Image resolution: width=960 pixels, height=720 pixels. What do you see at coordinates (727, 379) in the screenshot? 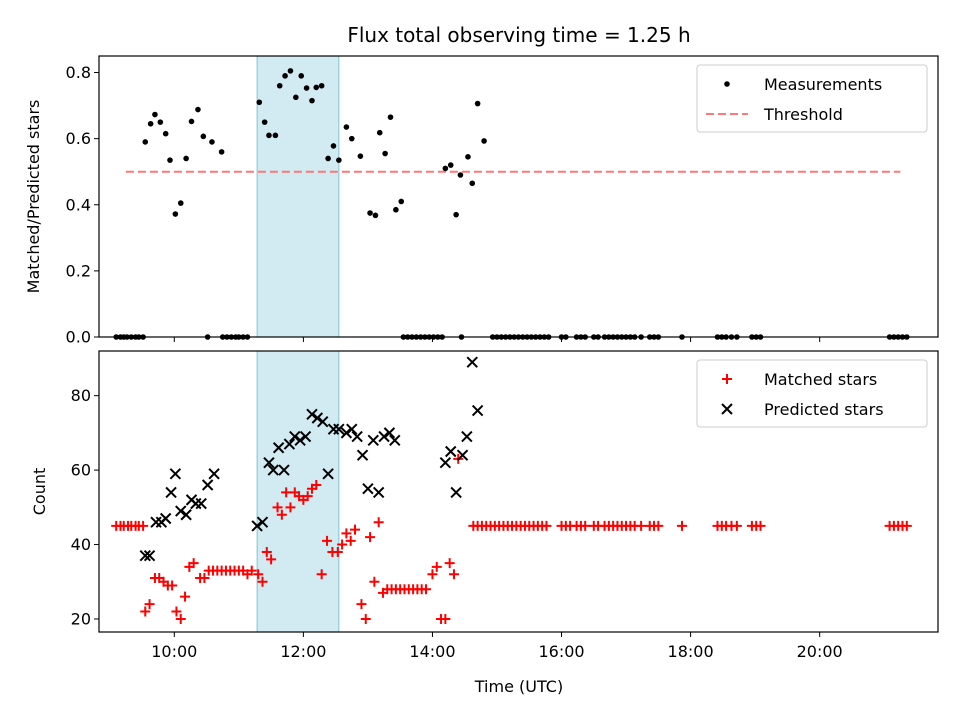
I see `legend-marker-matched` at bounding box center [727, 379].